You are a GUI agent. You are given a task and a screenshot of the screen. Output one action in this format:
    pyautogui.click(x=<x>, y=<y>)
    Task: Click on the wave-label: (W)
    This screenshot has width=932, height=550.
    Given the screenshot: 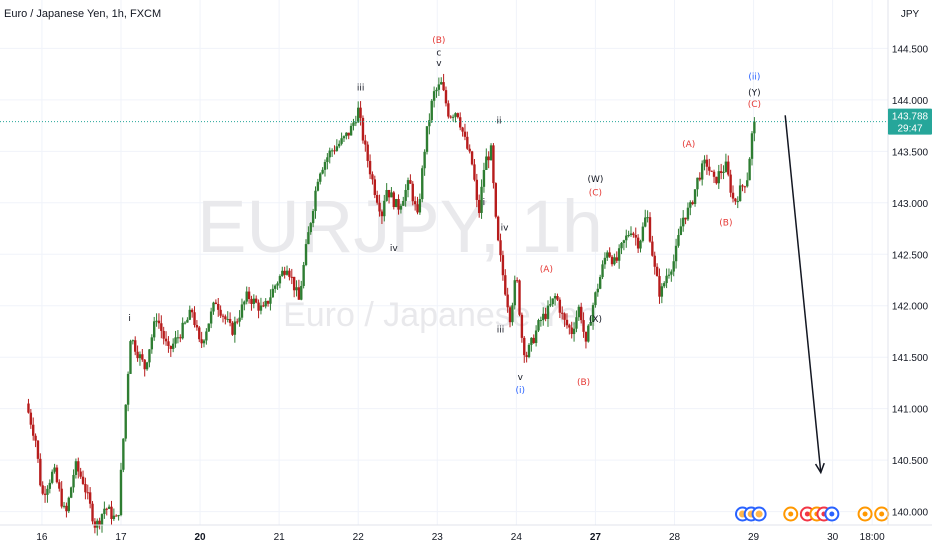 What is the action you would take?
    pyautogui.click(x=595, y=180)
    